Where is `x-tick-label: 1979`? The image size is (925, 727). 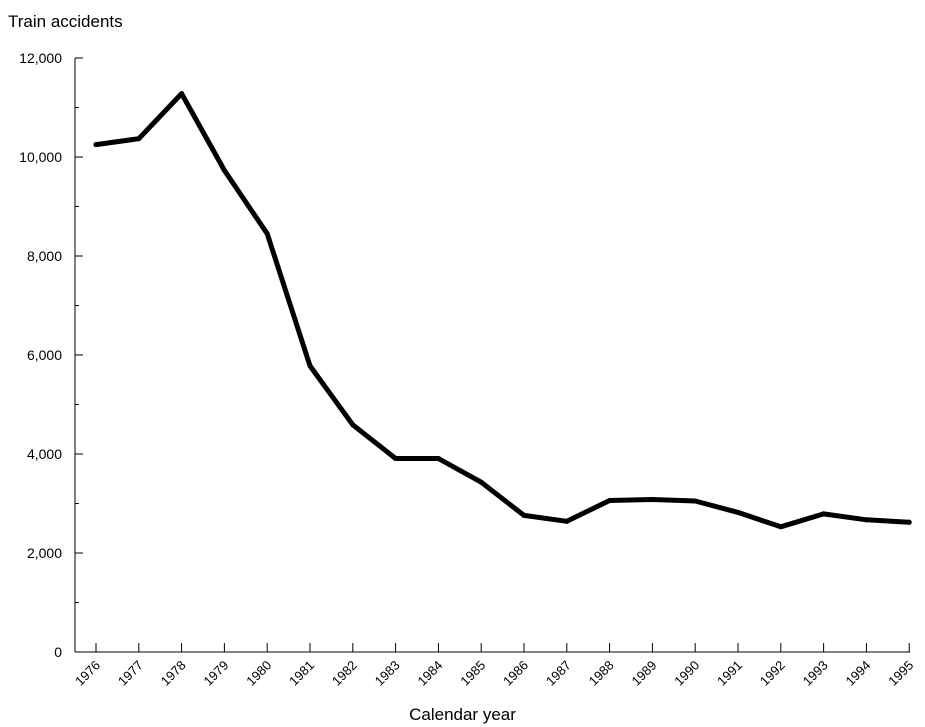 x-tick-label: 1979 is located at coordinates (215, 673).